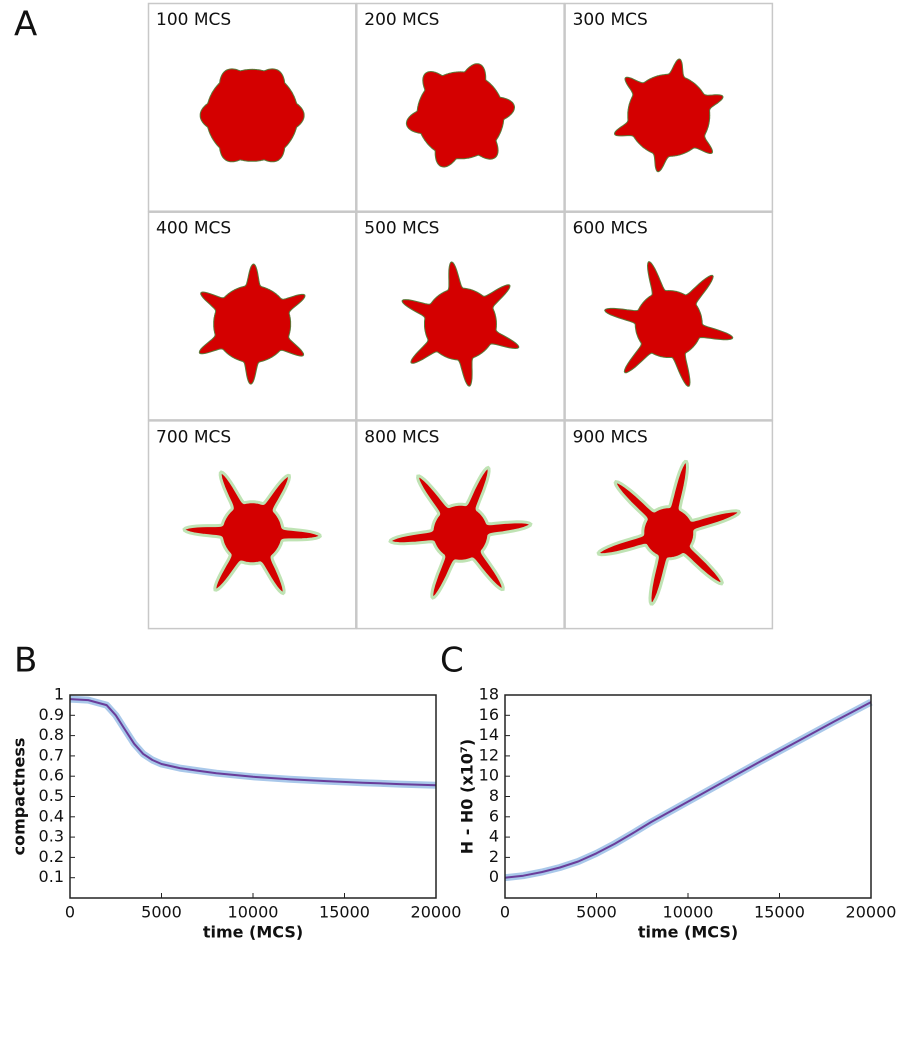 The width and height of the screenshot is (908, 1042). Describe the element at coordinates (59, 694) in the screenshot. I see `y-tick-label: 1` at that location.